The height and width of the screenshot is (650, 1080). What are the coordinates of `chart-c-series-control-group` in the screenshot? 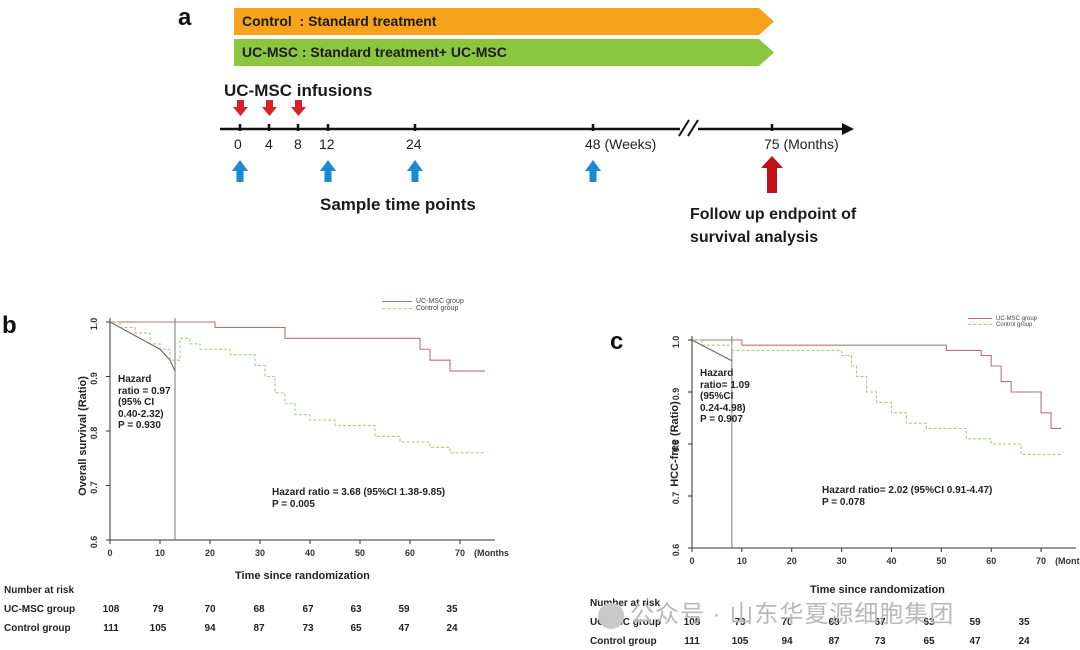 It's located at (877, 397).